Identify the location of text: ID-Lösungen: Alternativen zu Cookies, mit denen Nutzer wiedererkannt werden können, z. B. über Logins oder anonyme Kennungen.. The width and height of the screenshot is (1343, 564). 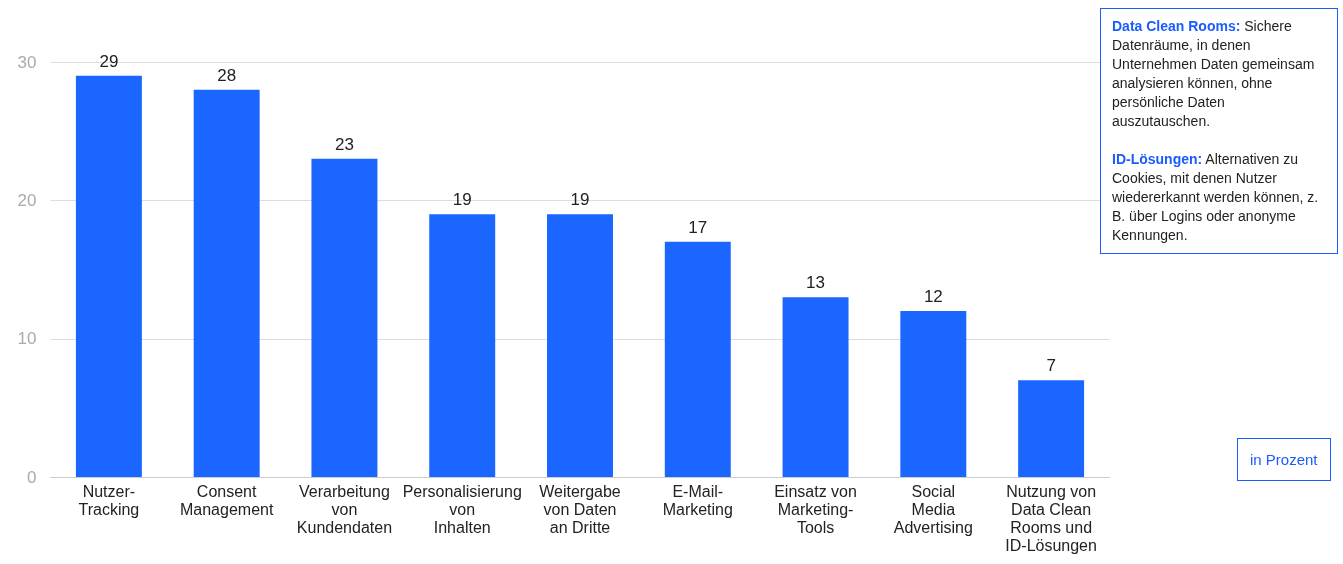
(1216, 197).